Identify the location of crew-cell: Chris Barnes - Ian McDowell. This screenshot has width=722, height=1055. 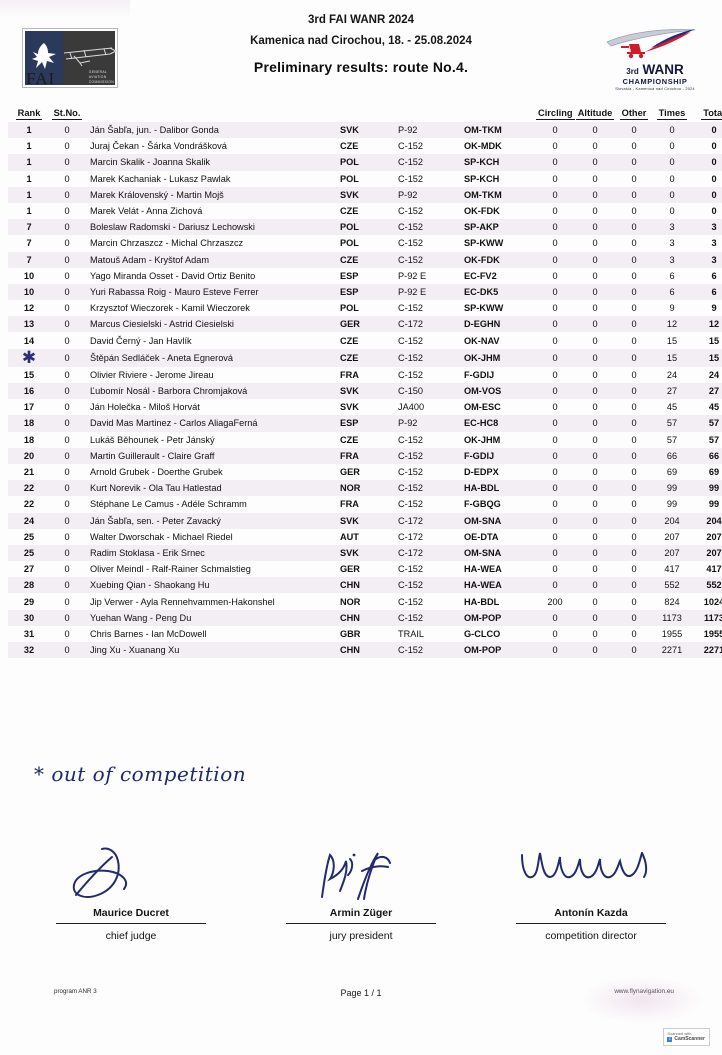
(148, 633).